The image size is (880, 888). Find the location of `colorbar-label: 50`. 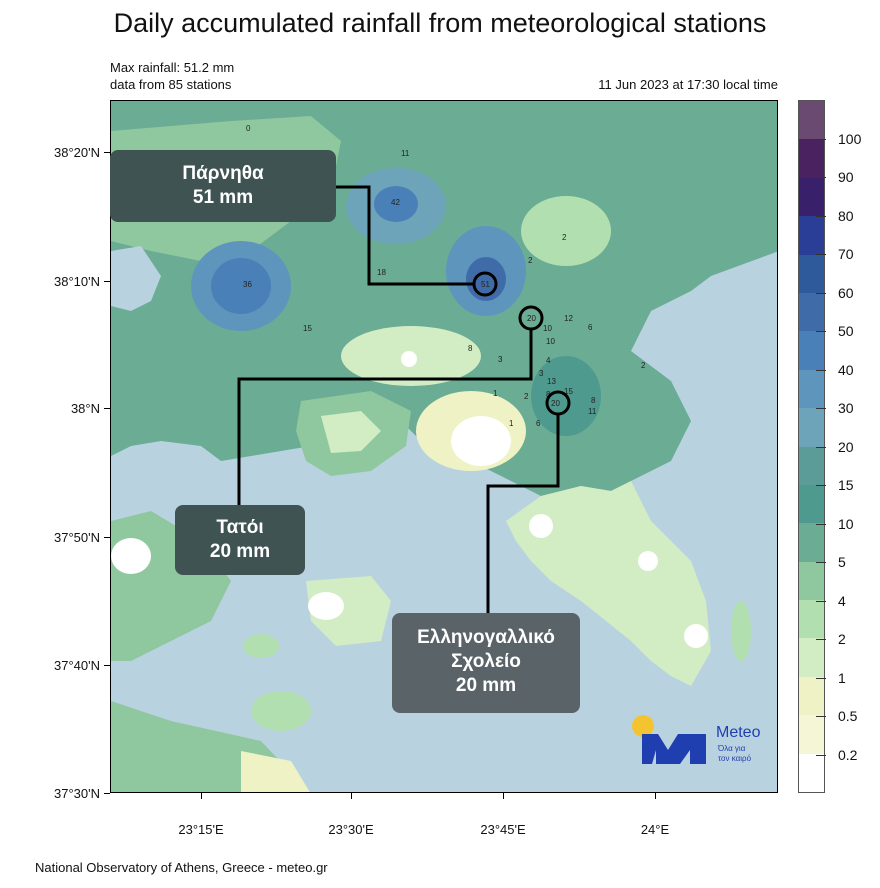

colorbar-label: 50 is located at coordinates (846, 331).